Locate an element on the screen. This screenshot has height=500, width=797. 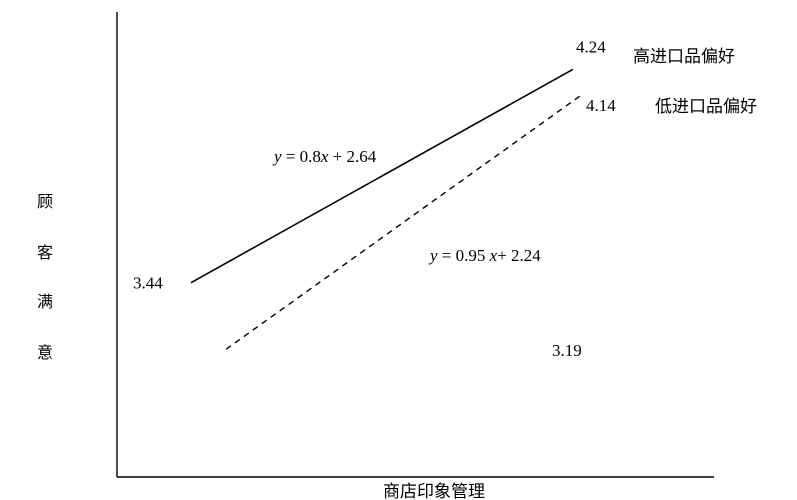
y-axis-label-char-1: 顾 is located at coordinates (45, 201).